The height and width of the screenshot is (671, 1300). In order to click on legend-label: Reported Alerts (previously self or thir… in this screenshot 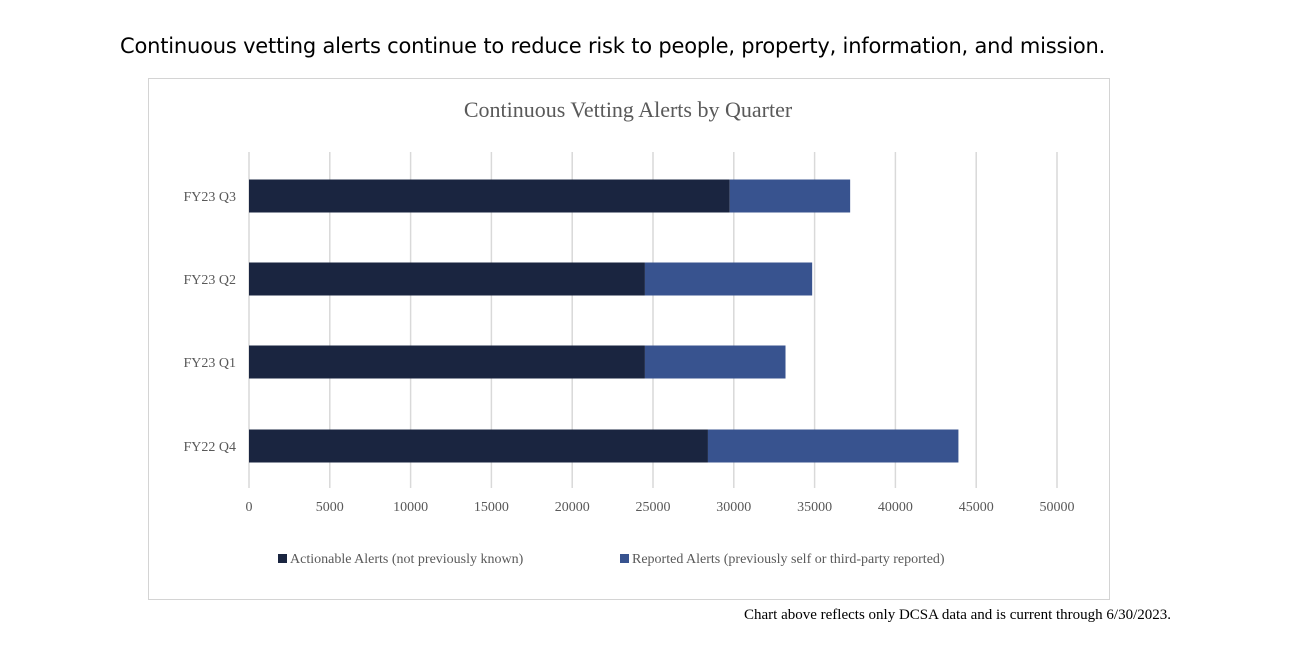, I will do `click(788, 559)`.